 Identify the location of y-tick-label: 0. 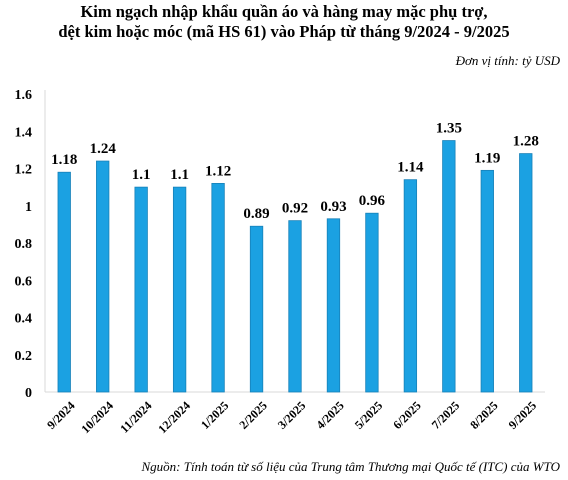
(28, 393).